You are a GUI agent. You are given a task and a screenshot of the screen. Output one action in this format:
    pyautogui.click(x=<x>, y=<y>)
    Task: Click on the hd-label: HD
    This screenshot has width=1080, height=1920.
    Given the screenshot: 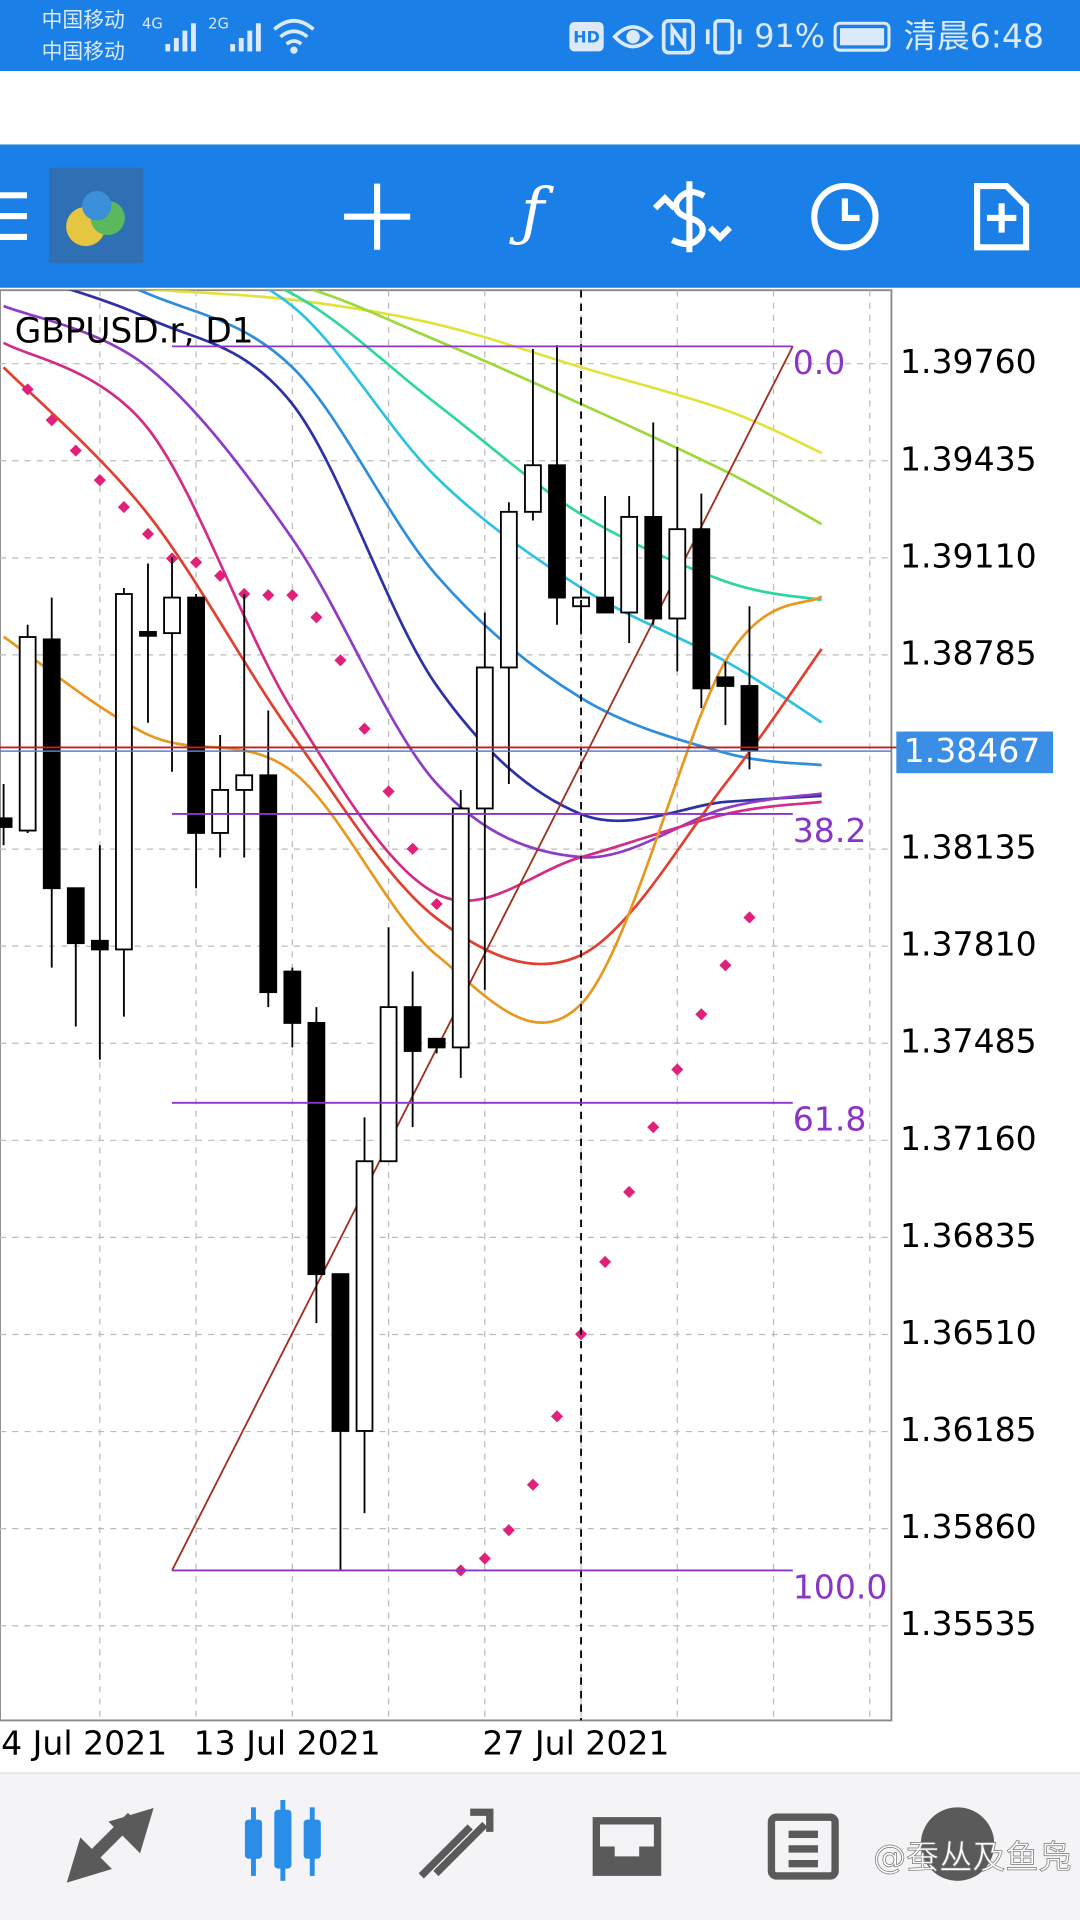 What is the action you would take?
    pyautogui.click(x=586, y=36)
    